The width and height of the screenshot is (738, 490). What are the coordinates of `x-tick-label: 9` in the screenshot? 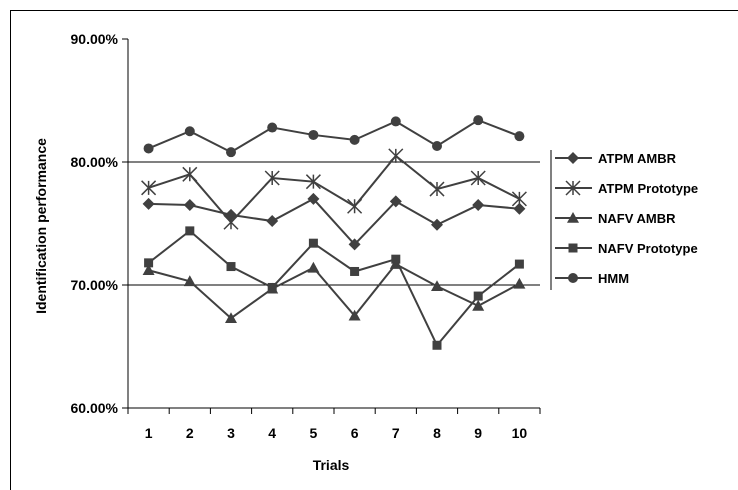 It's located at (478, 433).